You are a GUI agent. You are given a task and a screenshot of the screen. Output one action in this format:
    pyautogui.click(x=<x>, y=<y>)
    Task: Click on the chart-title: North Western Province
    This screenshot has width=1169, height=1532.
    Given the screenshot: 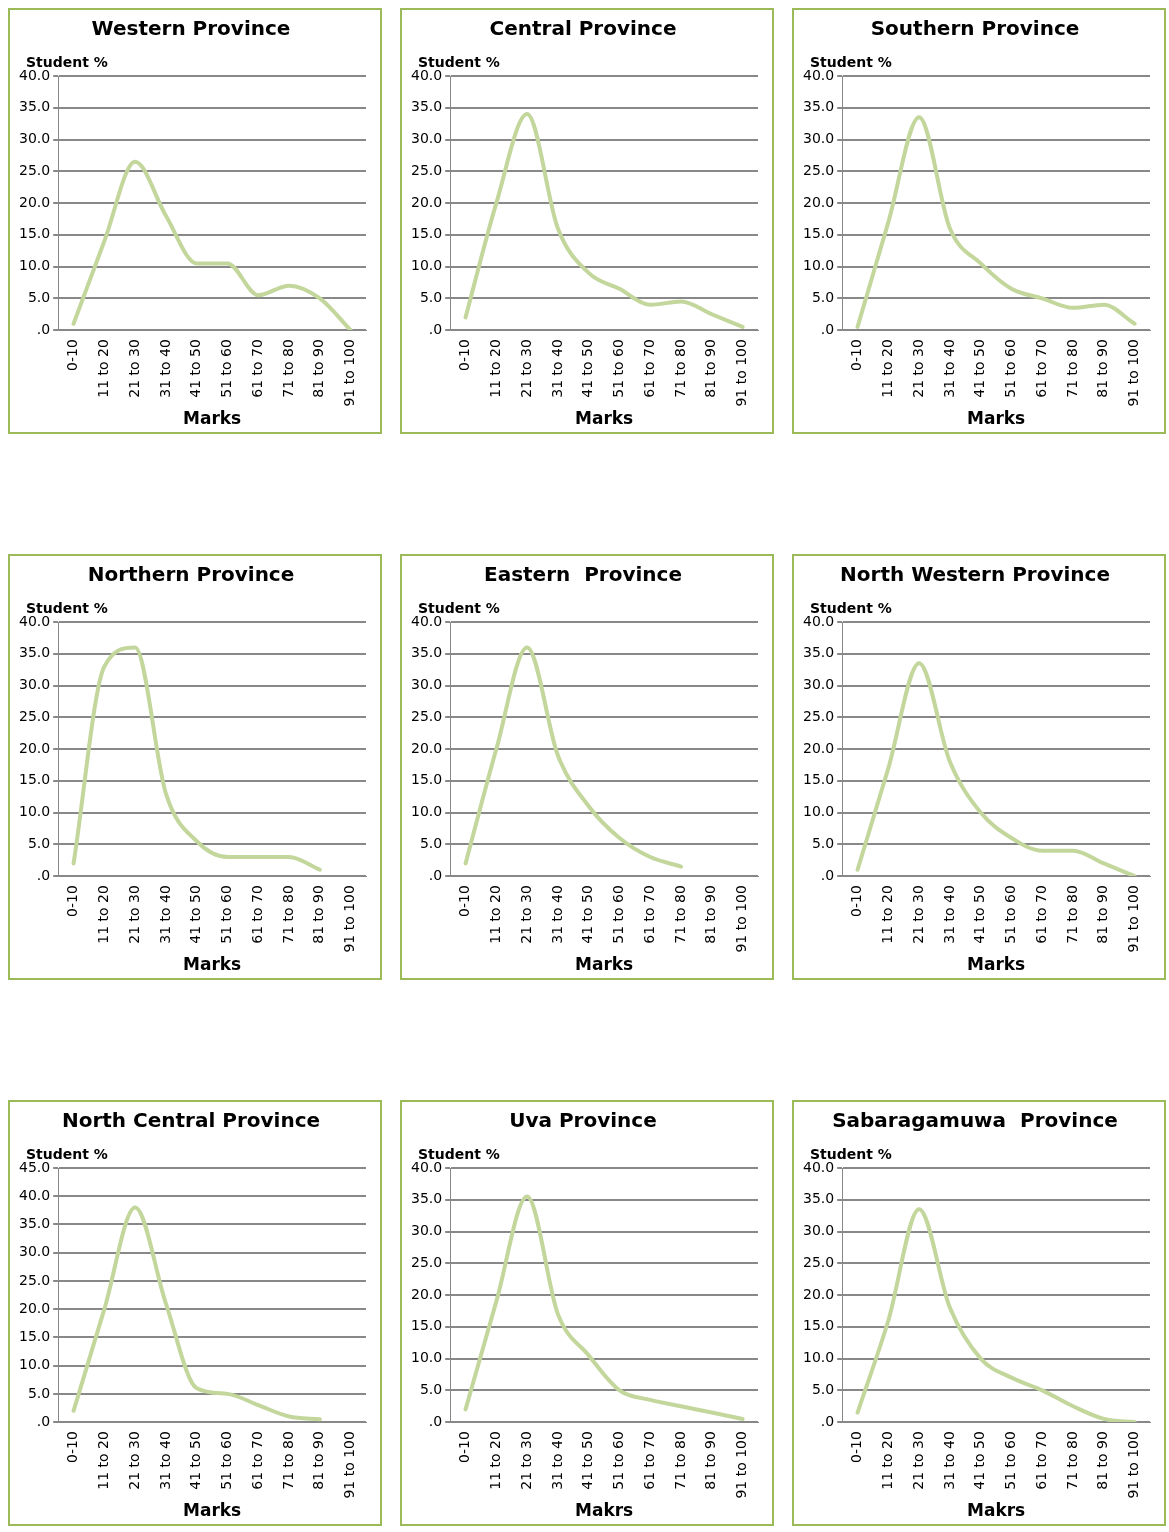 What is the action you would take?
    pyautogui.click(x=975, y=574)
    